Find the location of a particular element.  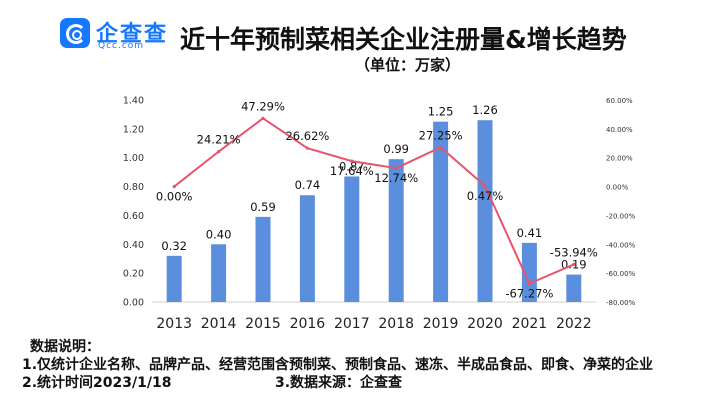

y-right-tick-label: 0.00% is located at coordinates (617, 188).